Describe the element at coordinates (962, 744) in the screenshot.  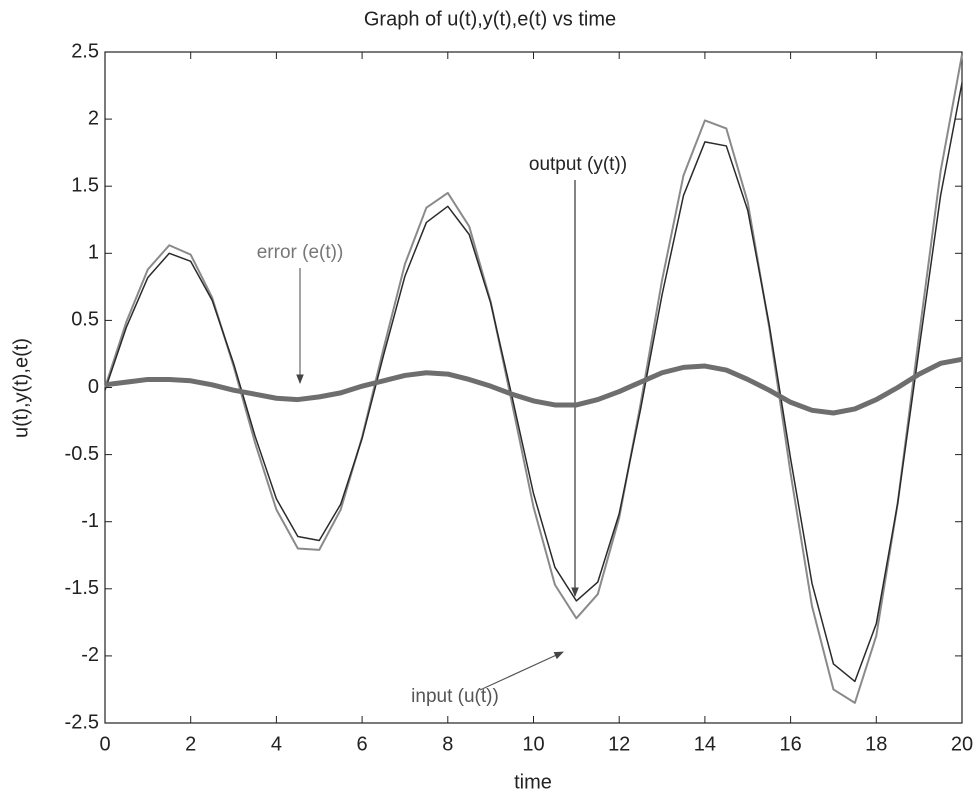
I see `x-tick-label: 20` at that location.